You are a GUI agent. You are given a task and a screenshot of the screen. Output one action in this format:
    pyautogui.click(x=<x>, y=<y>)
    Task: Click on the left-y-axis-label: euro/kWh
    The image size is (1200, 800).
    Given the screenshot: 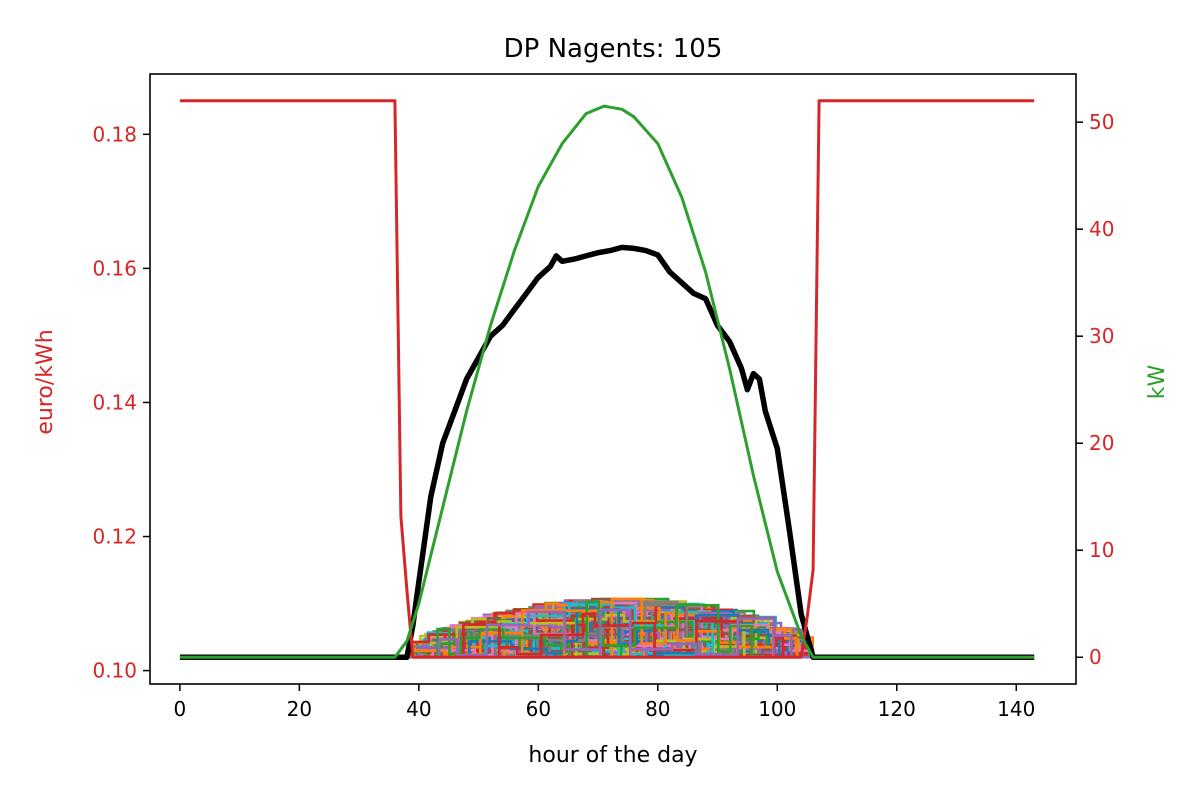 What is the action you would take?
    pyautogui.click(x=45, y=381)
    